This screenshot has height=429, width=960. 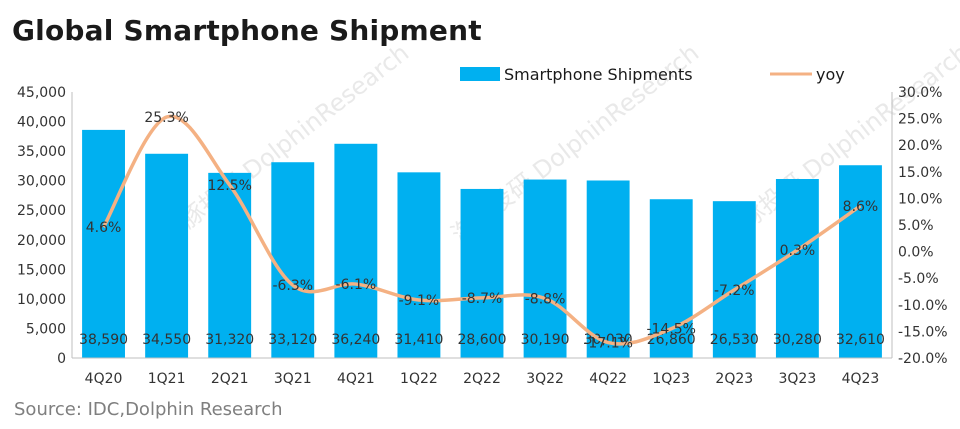 I want to click on yoy-label: 12.5%, so click(x=229, y=186).